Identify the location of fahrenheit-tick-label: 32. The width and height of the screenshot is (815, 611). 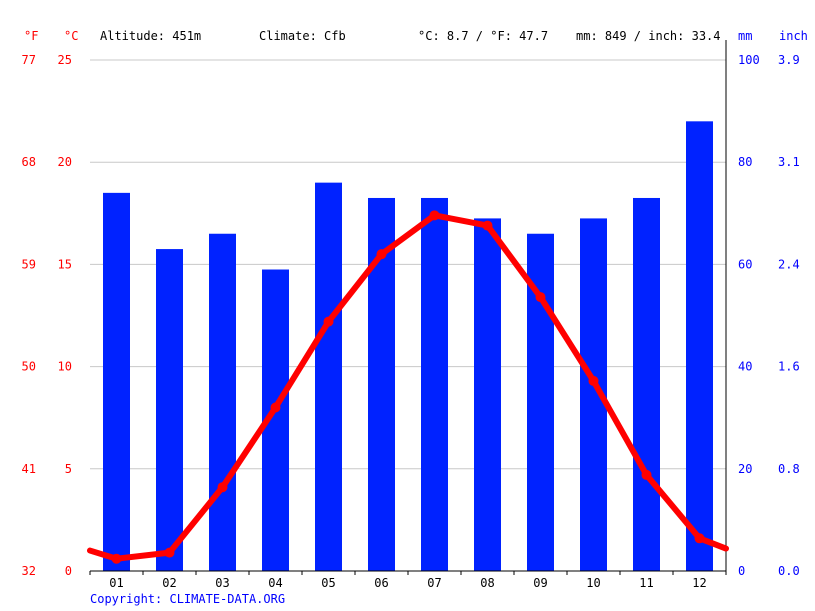
(29, 571).